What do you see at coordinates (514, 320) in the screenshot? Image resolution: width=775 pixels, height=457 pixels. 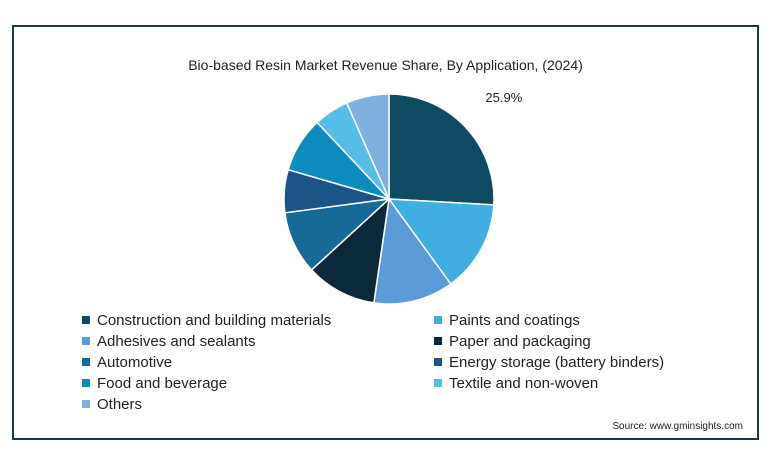 I see `legend-label: Paints and coatings` at bounding box center [514, 320].